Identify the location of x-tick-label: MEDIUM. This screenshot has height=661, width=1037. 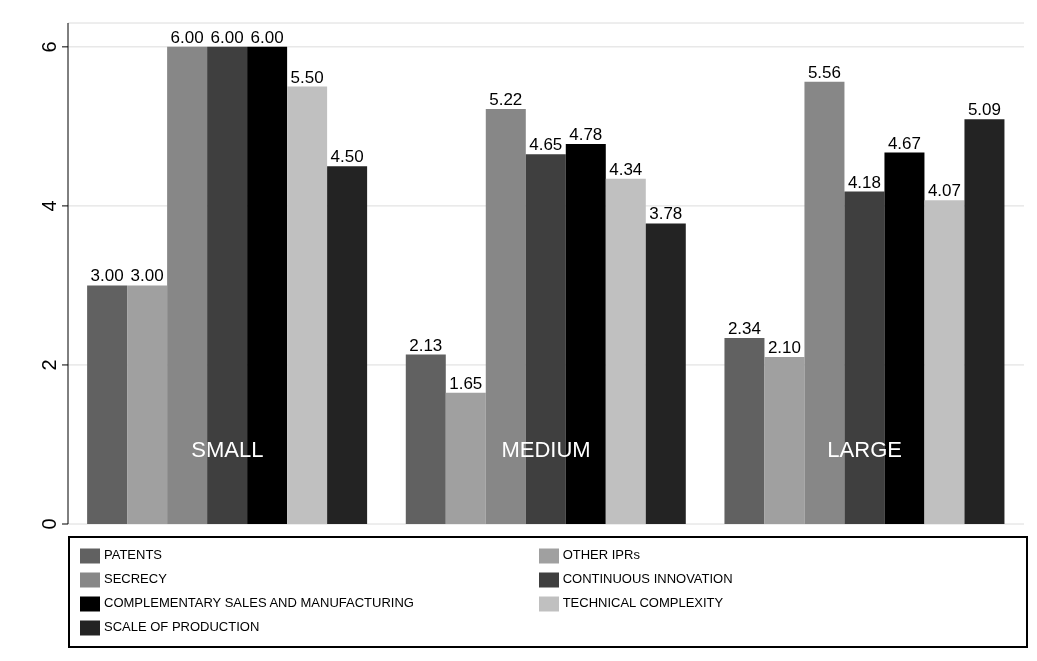
(546, 449).